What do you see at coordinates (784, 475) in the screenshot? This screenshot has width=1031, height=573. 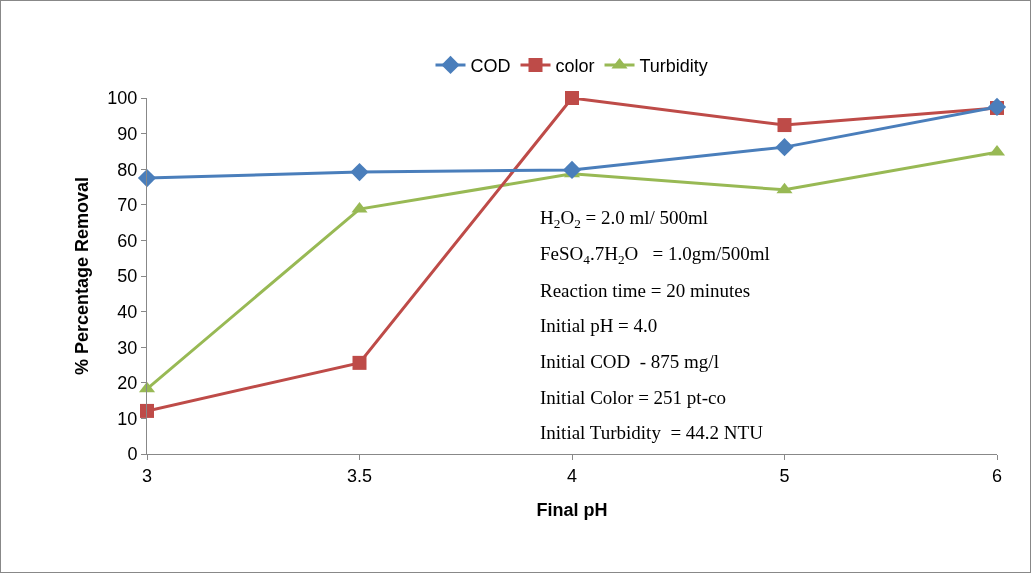 I see `x-tick-label: 5` at bounding box center [784, 475].